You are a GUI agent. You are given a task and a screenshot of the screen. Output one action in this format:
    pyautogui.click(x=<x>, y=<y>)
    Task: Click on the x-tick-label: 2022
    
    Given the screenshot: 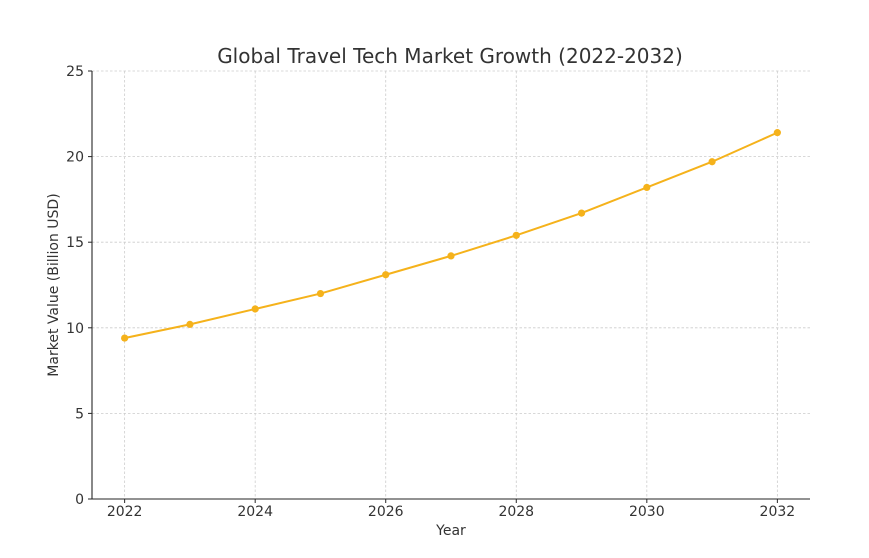 What is the action you would take?
    pyautogui.click(x=125, y=512)
    